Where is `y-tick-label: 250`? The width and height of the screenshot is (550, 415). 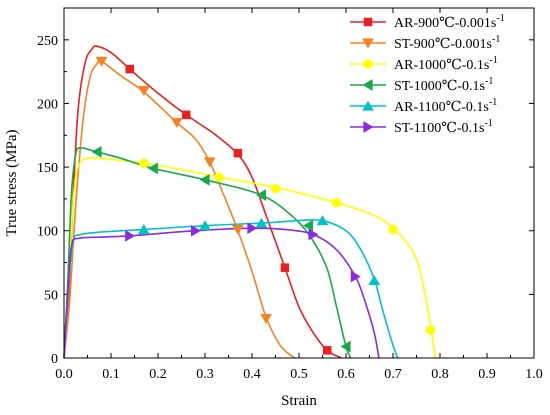
y-tick-label: 250 is located at coordinates (47, 41).